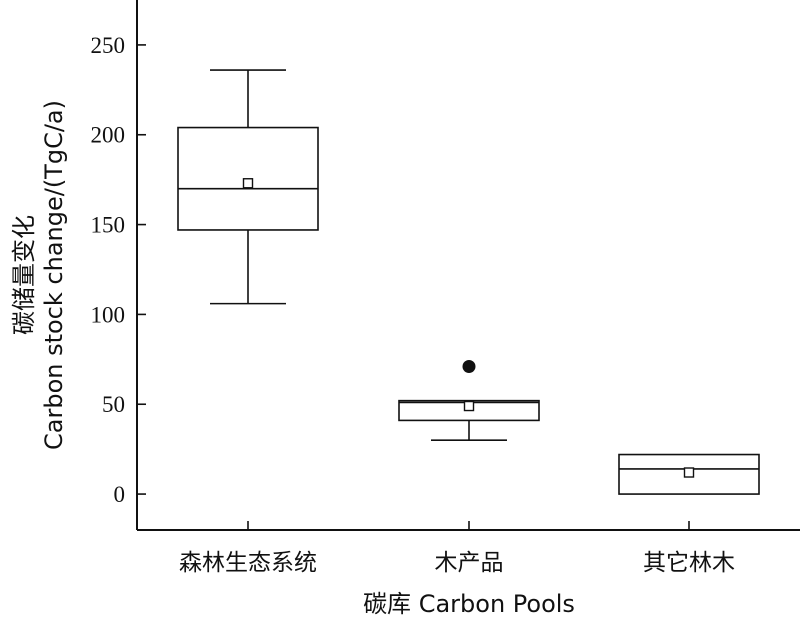 Image resolution: width=800 pixels, height=622 pixels. Describe the element at coordinates (469, 604) in the screenshot. I see `x-axis-title: 碳库 Carbon Pools` at that location.